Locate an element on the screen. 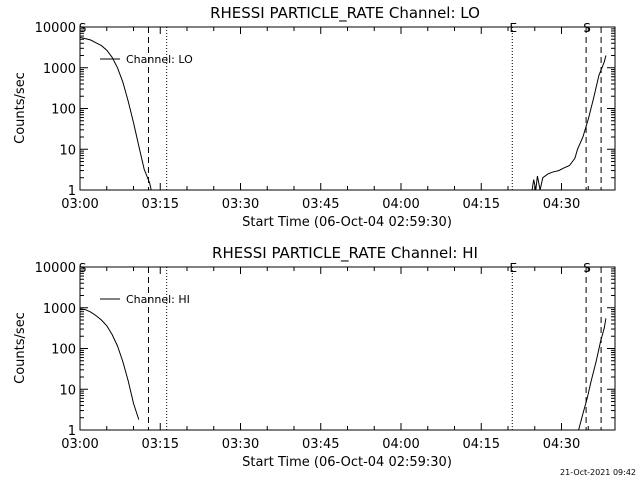 The image size is (640, 480). panel-lo-legend-label: Channel: LO is located at coordinates (159, 59).